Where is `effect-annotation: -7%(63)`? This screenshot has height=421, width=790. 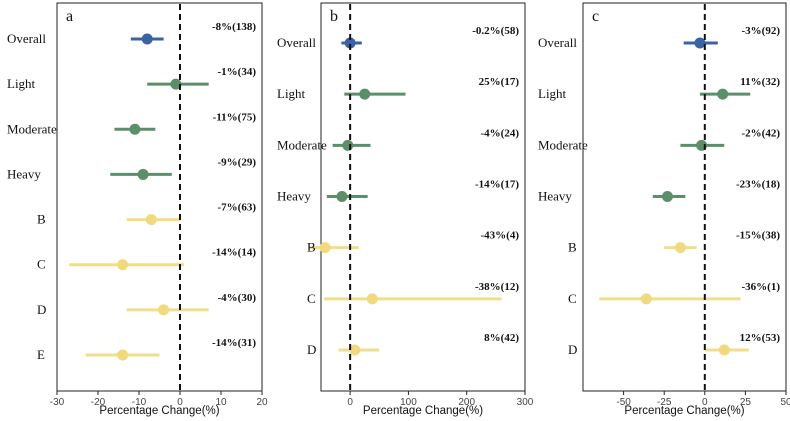
effect-annotation: -7%(63) is located at coordinates (237, 208).